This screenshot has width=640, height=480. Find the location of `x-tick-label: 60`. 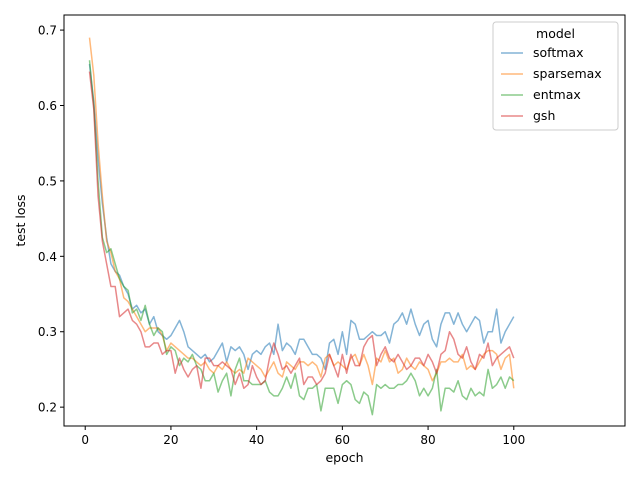

x-tick-label: 60 is located at coordinates (342, 440).